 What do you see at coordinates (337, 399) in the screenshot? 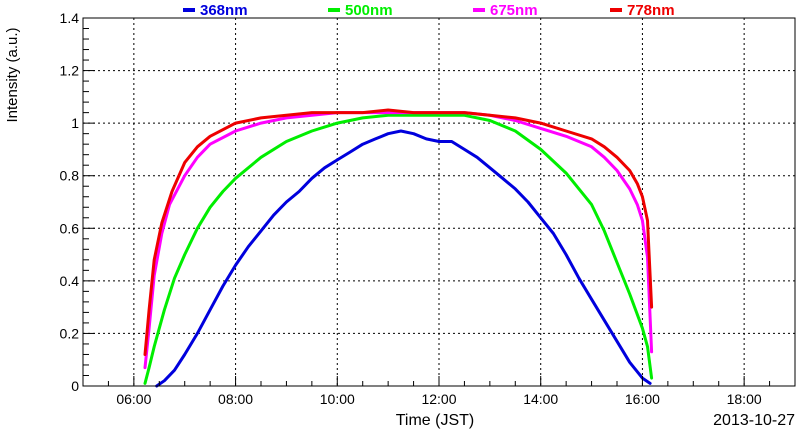
I see `x-tick-label: 10:00` at bounding box center [337, 399].